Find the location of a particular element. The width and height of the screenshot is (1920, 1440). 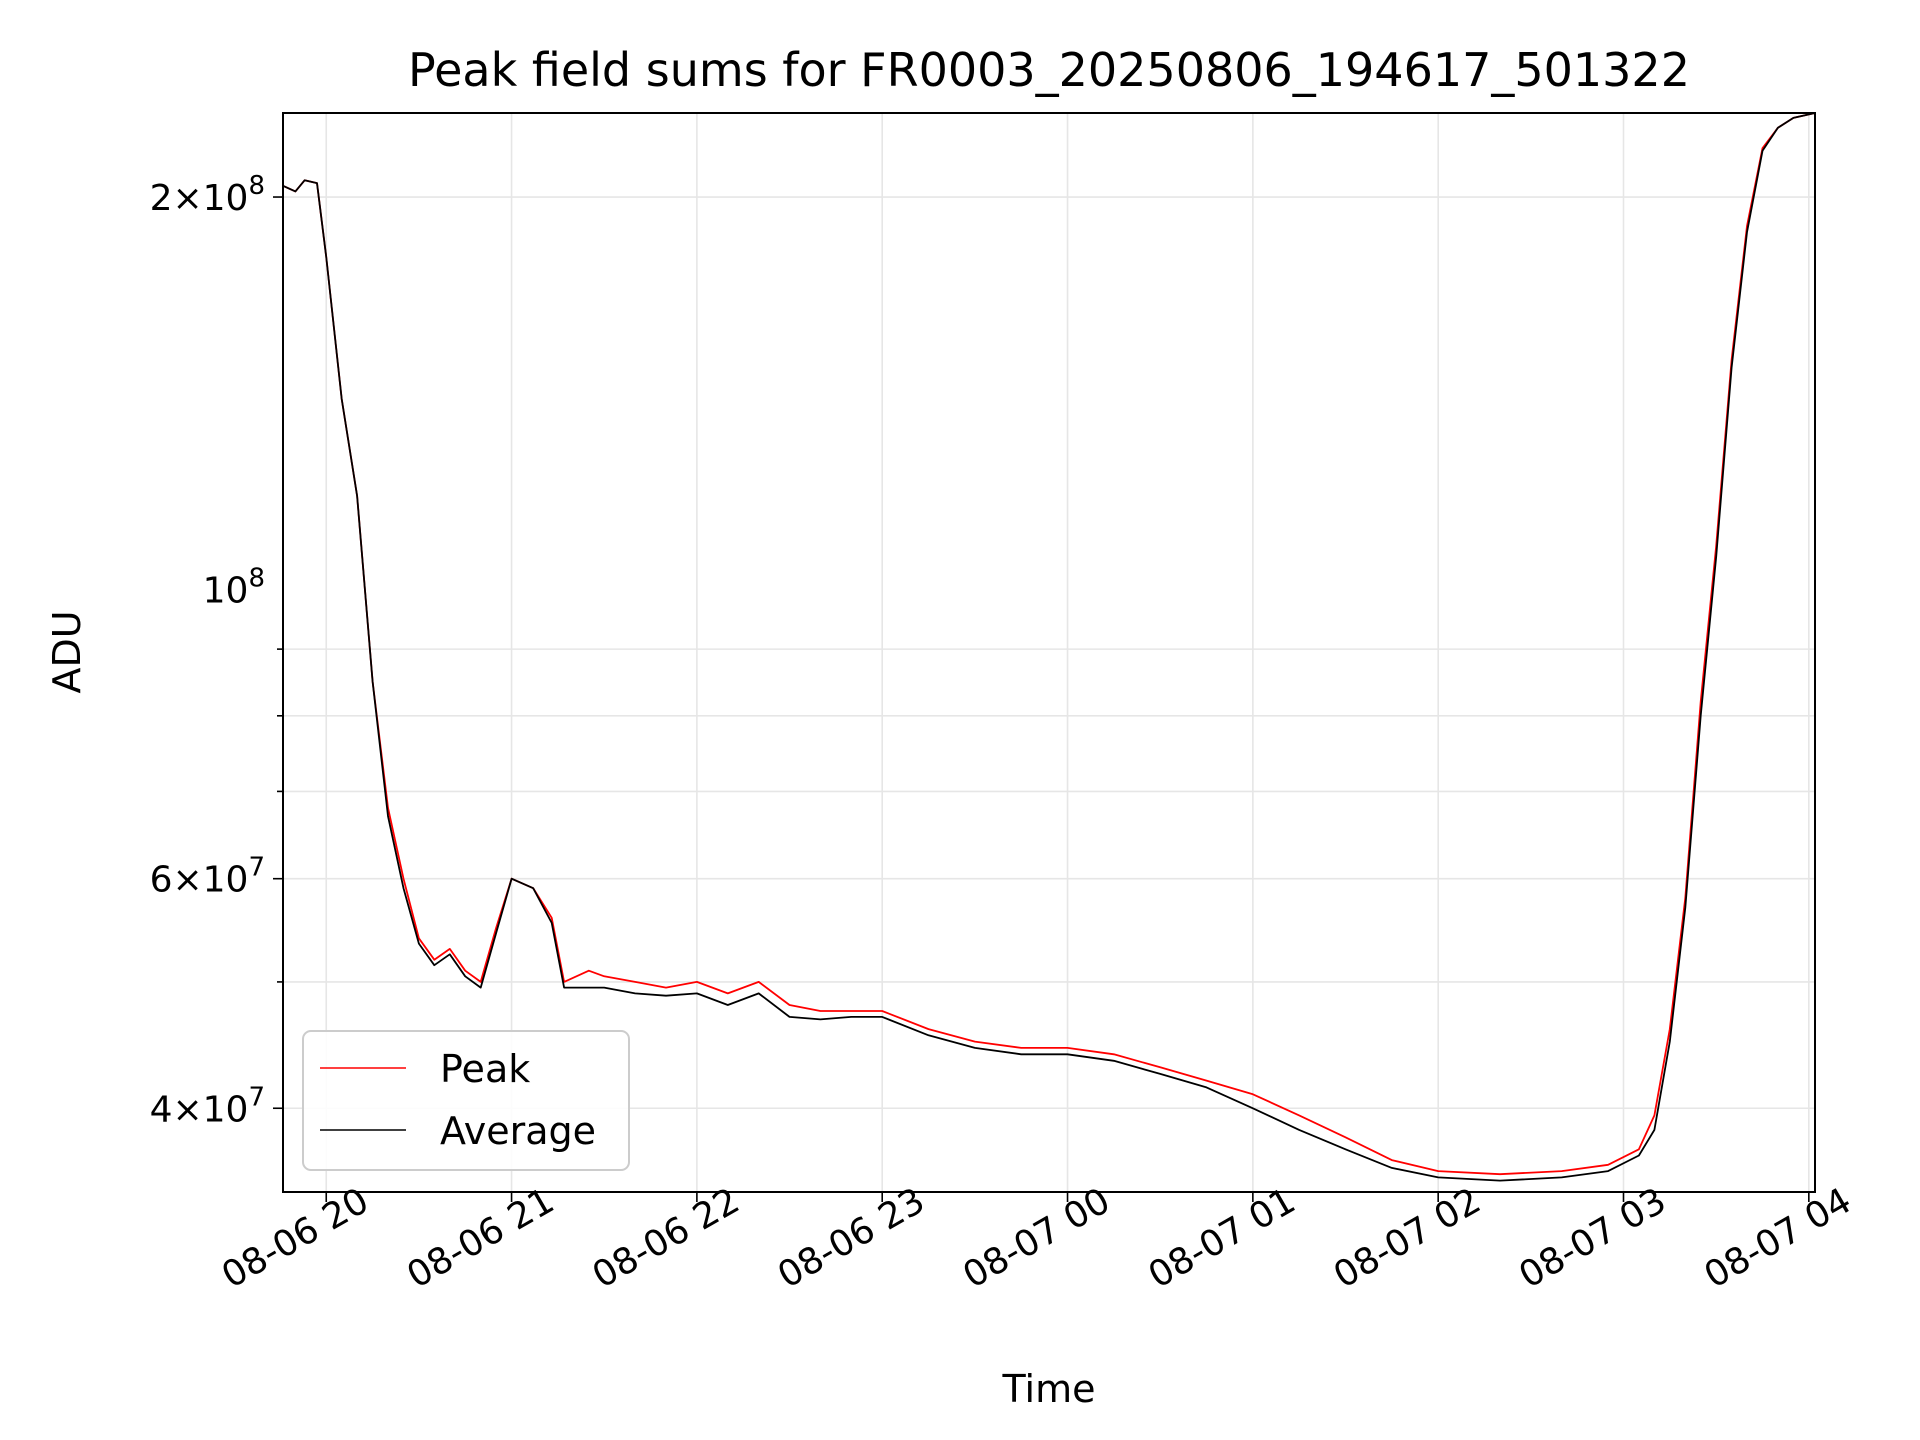

y-tick-label: 2×108 is located at coordinates (207, 195).